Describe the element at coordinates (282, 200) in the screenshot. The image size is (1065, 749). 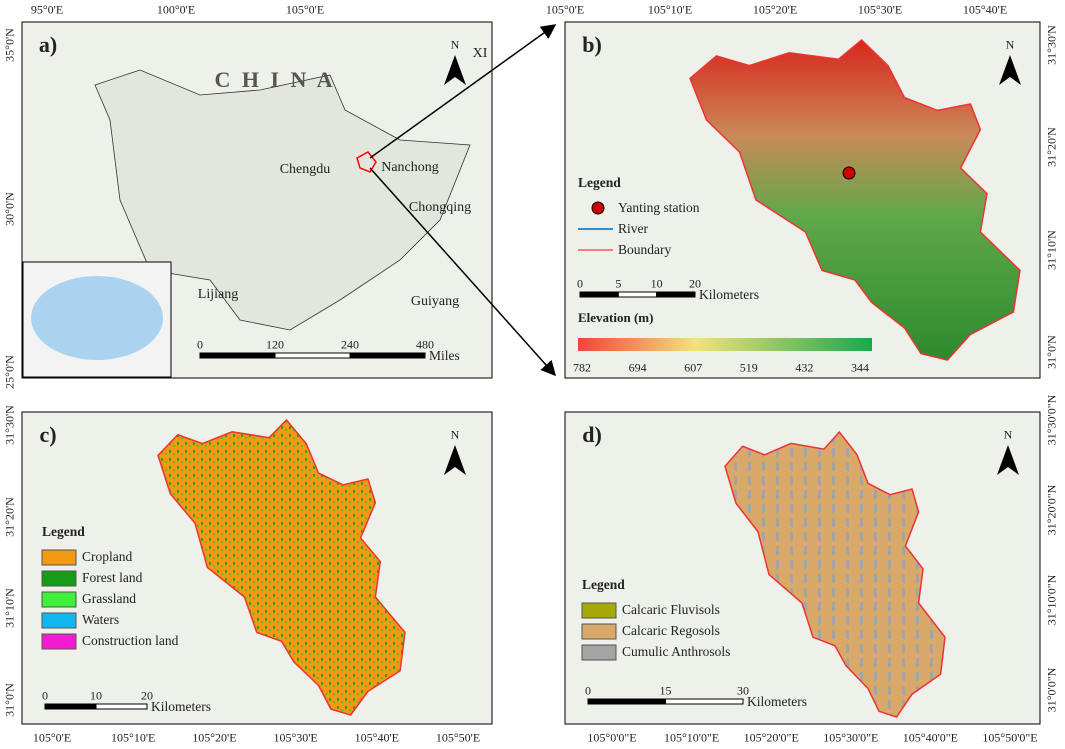
I see `sichuan-outline` at that location.